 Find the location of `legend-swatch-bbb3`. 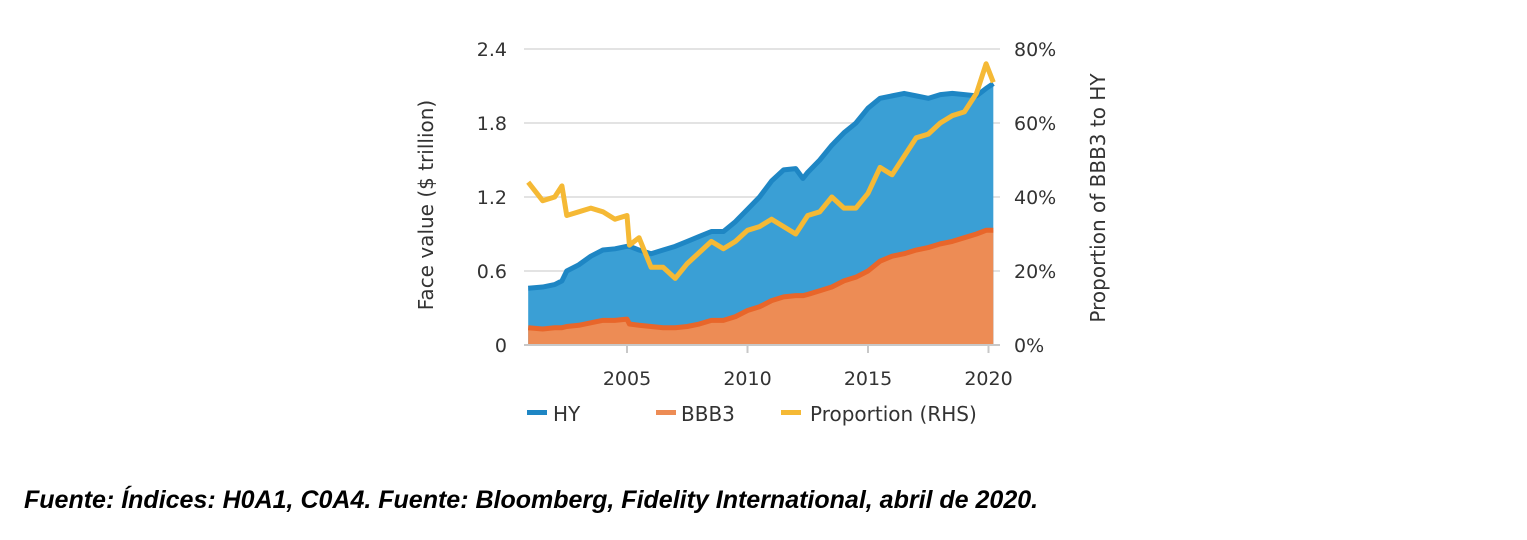

legend-swatch-bbb3 is located at coordinates (666, 412).